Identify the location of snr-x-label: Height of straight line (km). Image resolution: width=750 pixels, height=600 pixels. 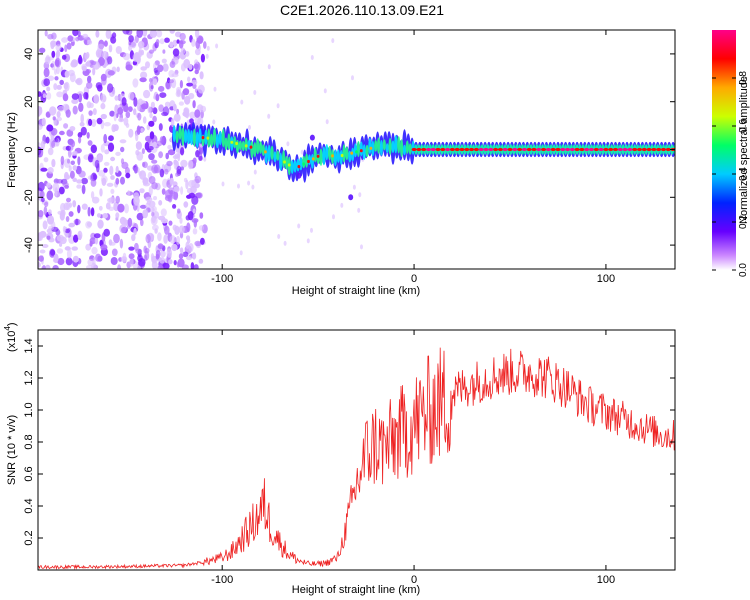
(356, 590).